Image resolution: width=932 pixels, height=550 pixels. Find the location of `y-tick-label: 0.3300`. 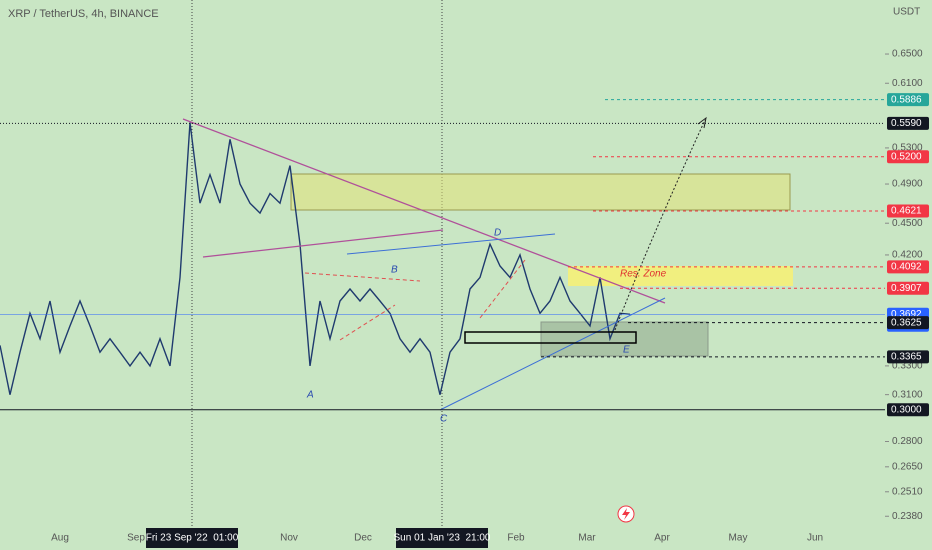

y-tick-label: 0.3300 is located at coordinates (907, 366).